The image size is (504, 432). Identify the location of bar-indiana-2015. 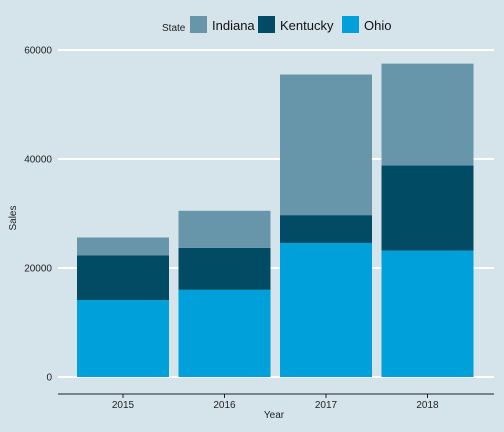
(123, 246).